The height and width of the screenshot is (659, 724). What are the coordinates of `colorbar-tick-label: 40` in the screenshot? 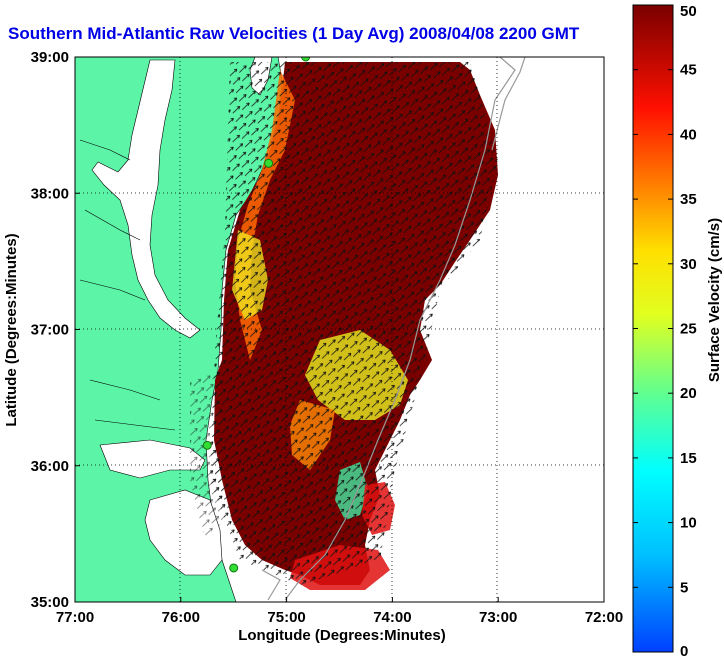 It's located at (688, 134).